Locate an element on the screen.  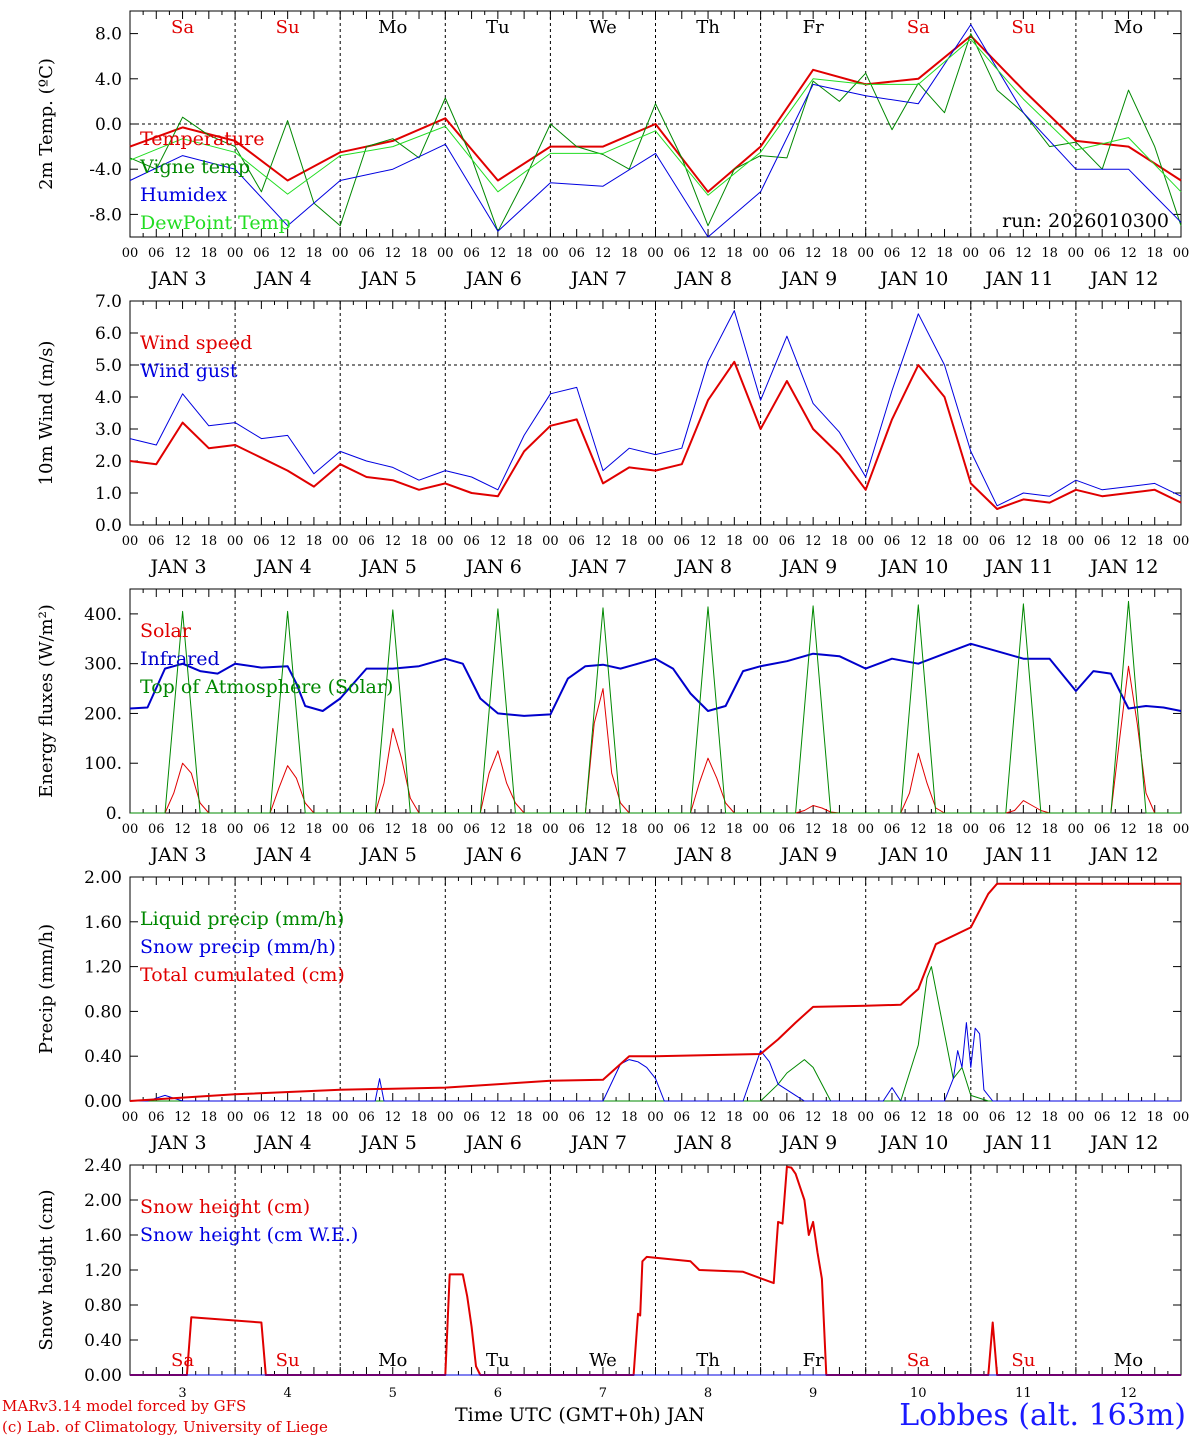
day-title: JAN 7 is located at coordinates (598, 855).